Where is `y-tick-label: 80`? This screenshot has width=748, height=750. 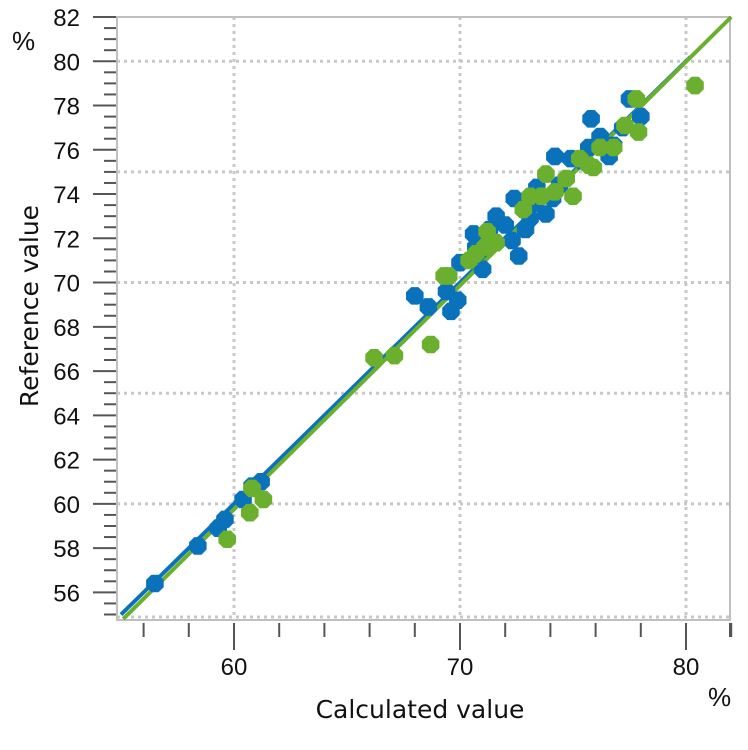
y-tick-label: 80 is located at coordinates (66, 62).